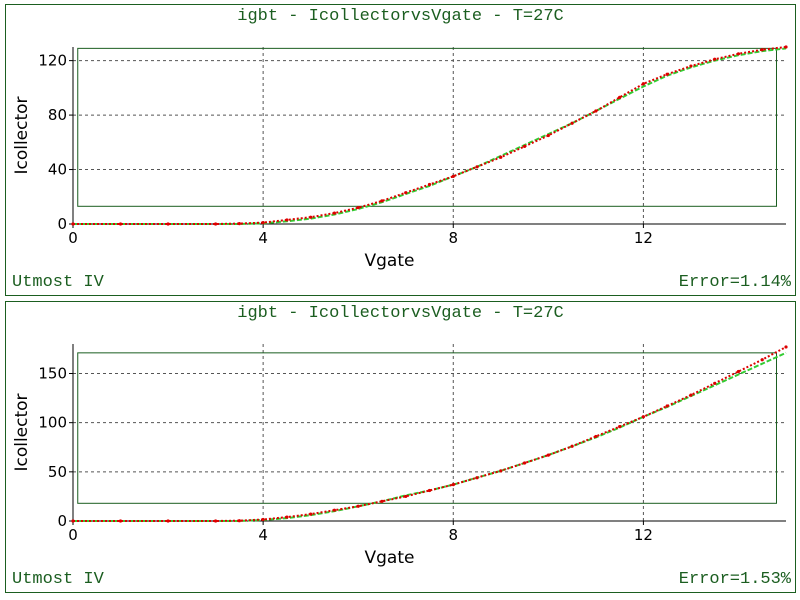  Describe the element at coordinates (52, 374) in the screenshot. I see `y-tick-label: 150` at that location.